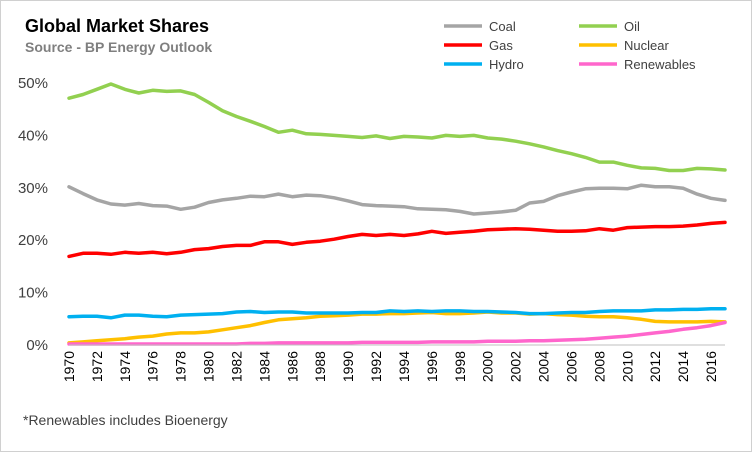  What do you see at coordinates (69, 366) in the screenshot?
I see `x-tick-label: 1970` at bounding box center [69, 366].